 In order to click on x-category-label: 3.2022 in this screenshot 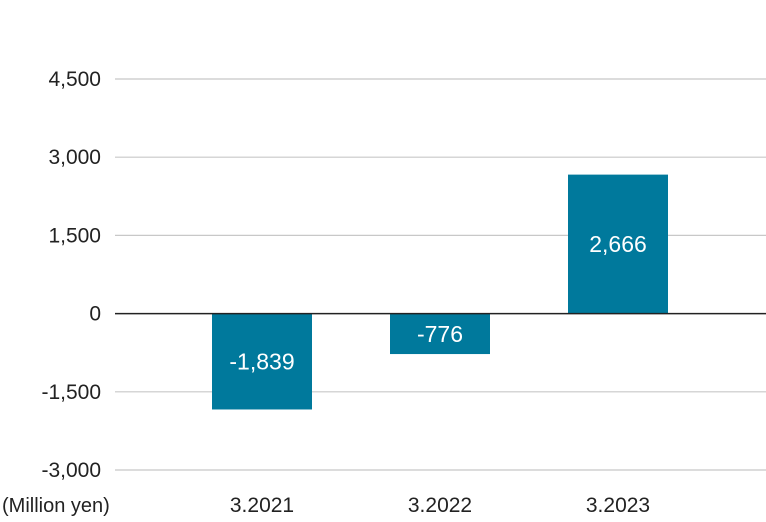, I will do `click(440, 505)`.